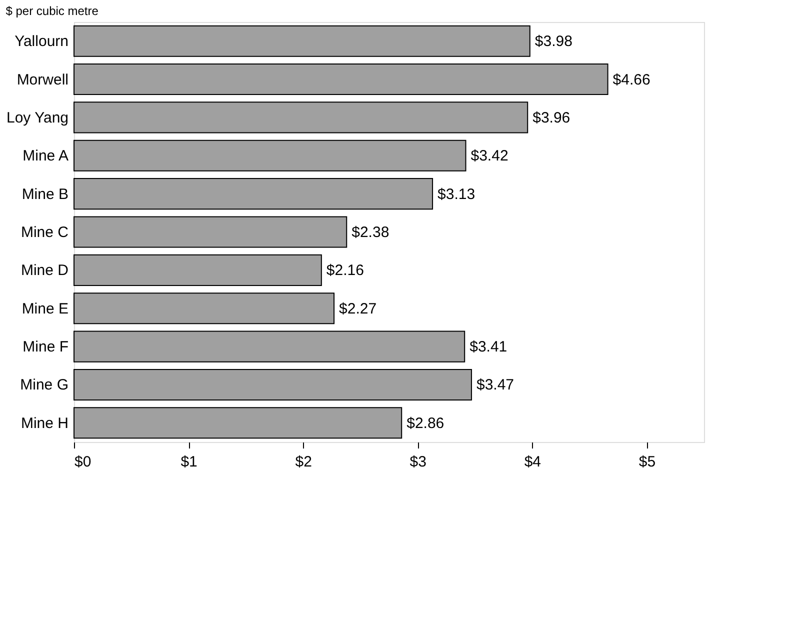 This screenshot has height=621, width=802. Describe the element at coordinates (45, 347) in the screenshot. I see `y-tick-label: Mine F` at that location.